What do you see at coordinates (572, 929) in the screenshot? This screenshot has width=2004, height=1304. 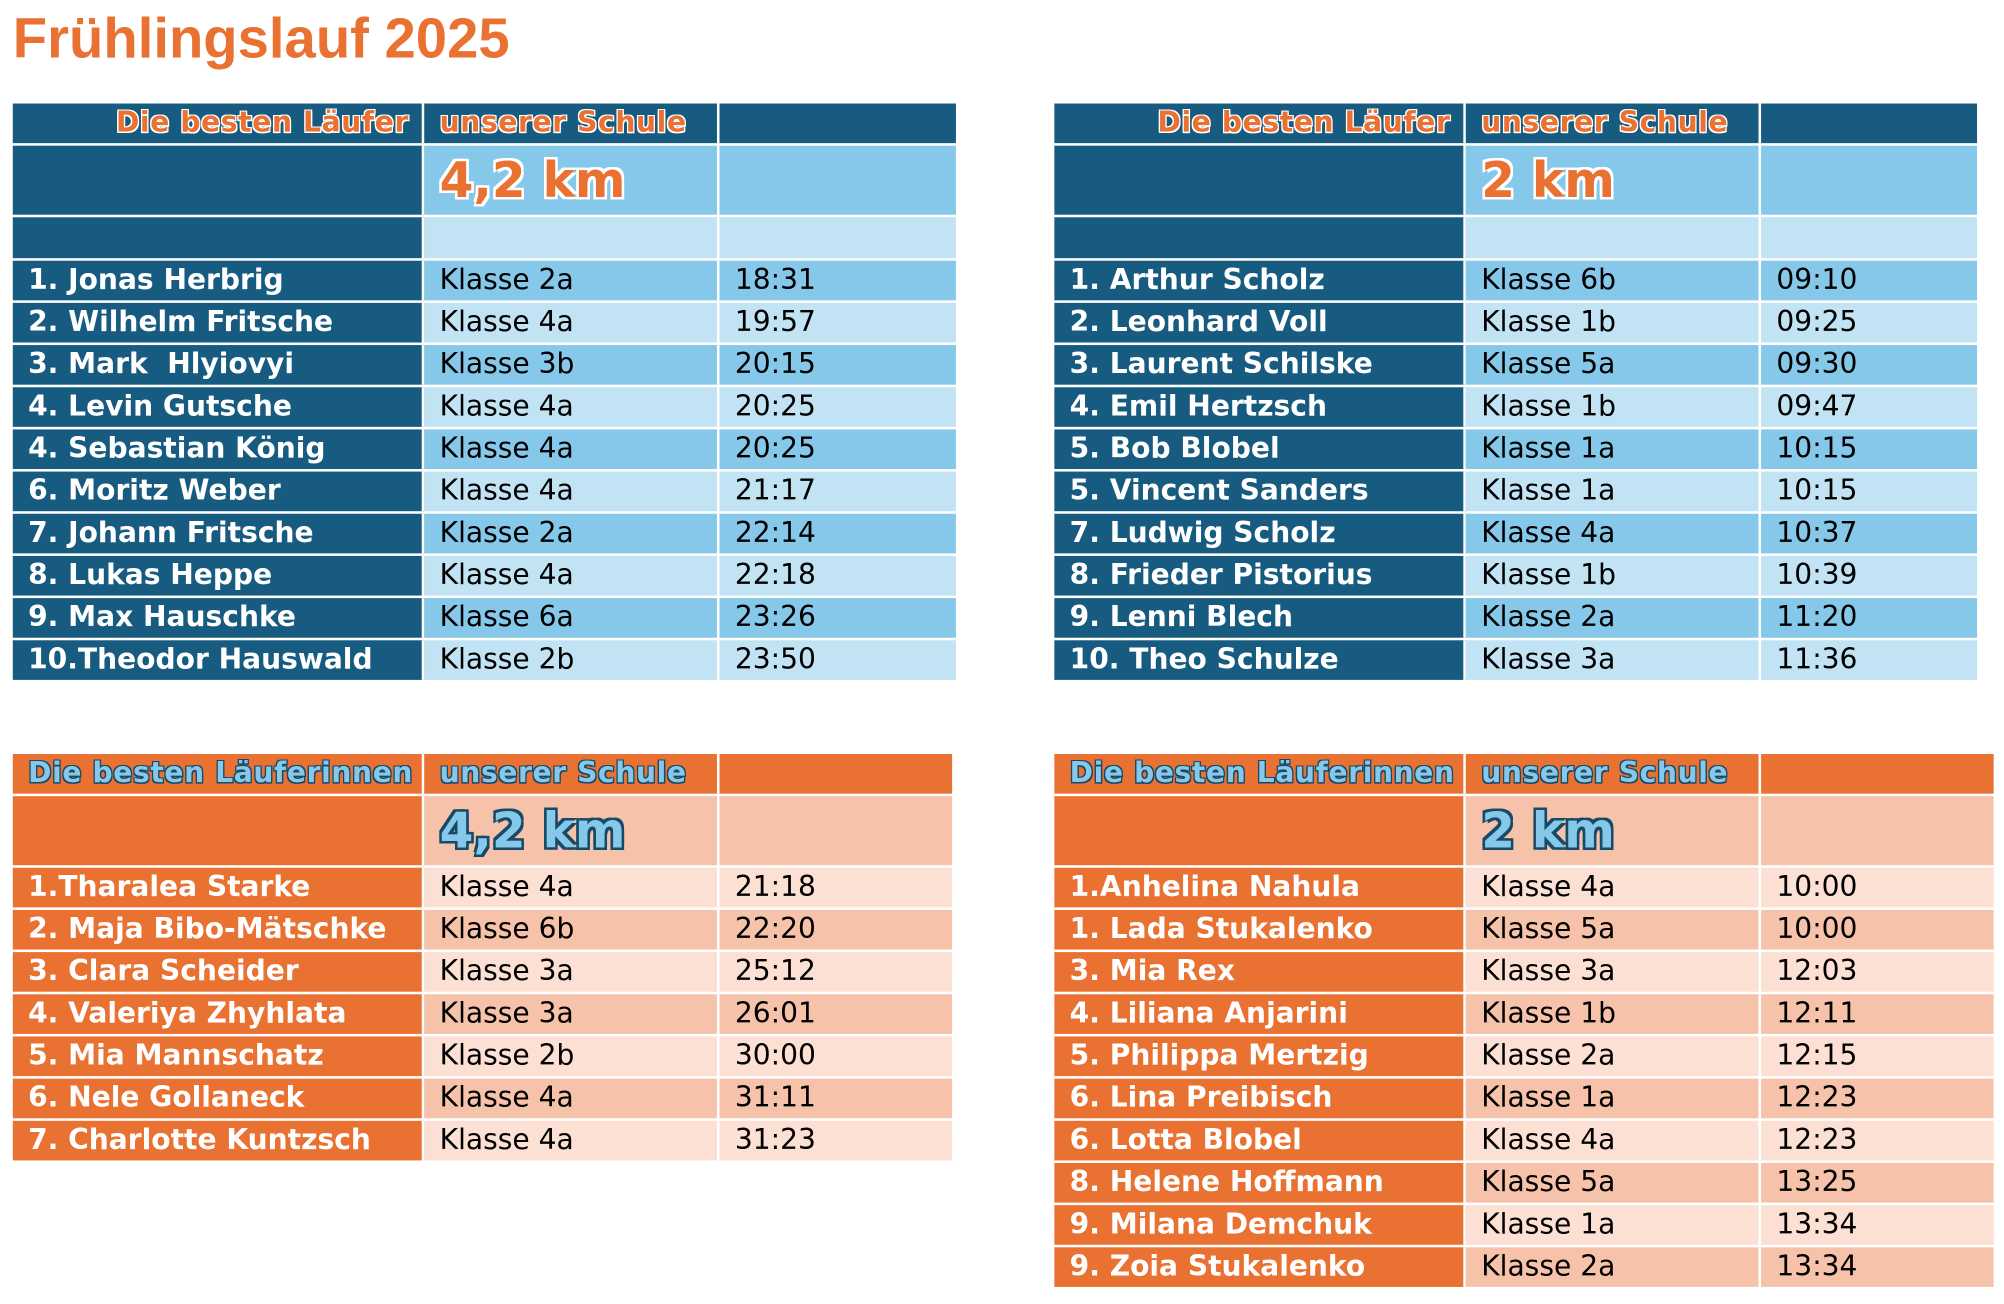 I see `class-name: Klasse 6b` at bounding box center [572, 929].